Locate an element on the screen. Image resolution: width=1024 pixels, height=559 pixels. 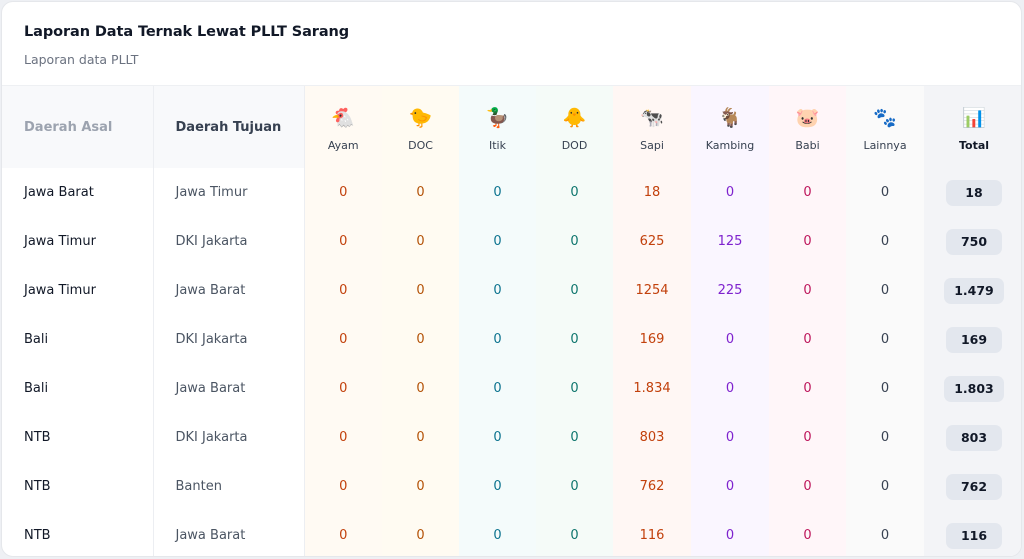
column-header-ayam: 🐔 Ayam is located at coordinates (343, 127).